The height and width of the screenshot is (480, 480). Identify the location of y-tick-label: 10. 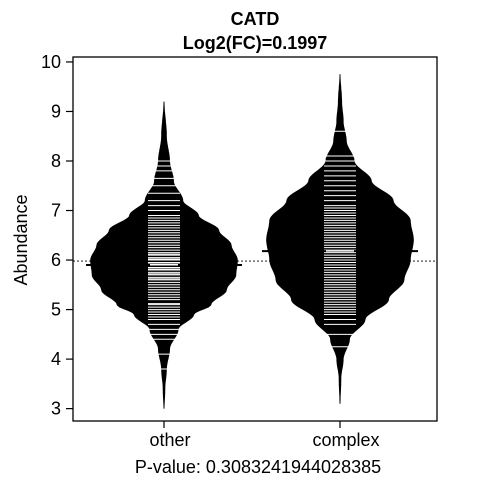
(51, 62).